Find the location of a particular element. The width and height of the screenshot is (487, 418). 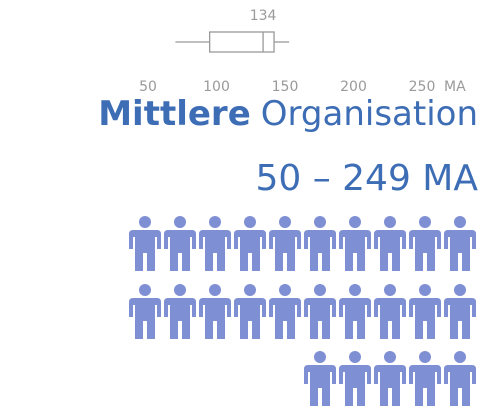

x-tick-label: 50 is located at coordinates (148, 87).